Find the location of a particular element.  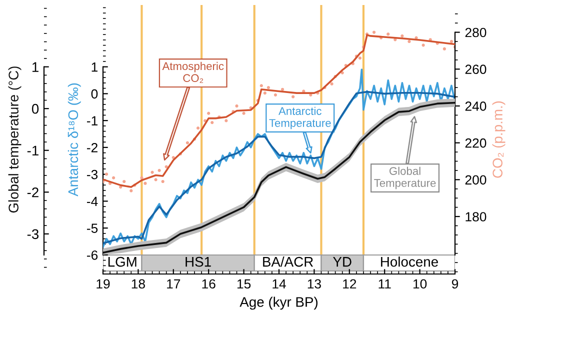

x-axis-title: Age (kyr BP) is located at coordinates (279, 303).